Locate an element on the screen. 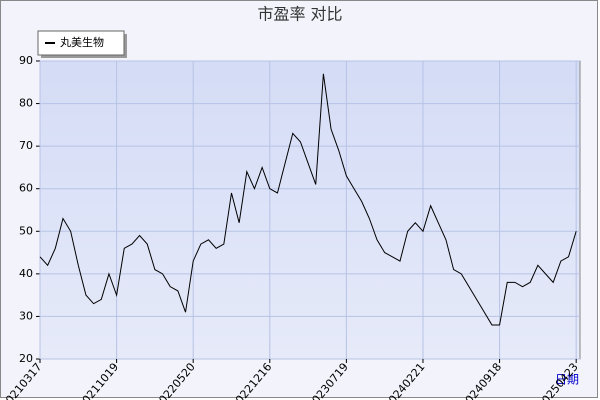 This screenshot has height=400, width=600. y-tick-label: 80 is located at coordinates (26, 103).